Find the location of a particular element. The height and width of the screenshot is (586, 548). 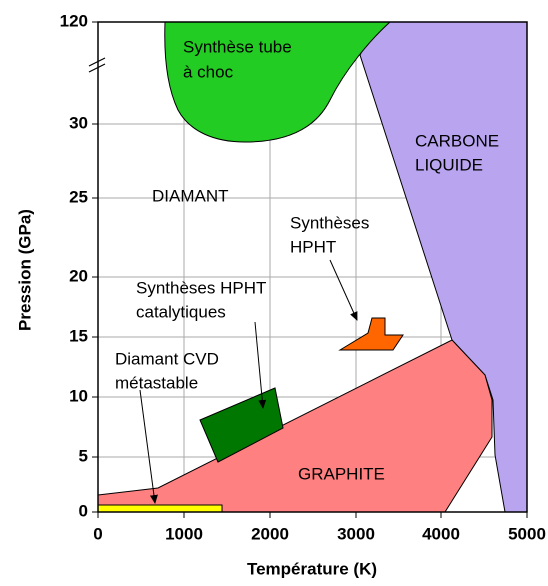

region-label: Synthèses is located at coordinates (329, 222).